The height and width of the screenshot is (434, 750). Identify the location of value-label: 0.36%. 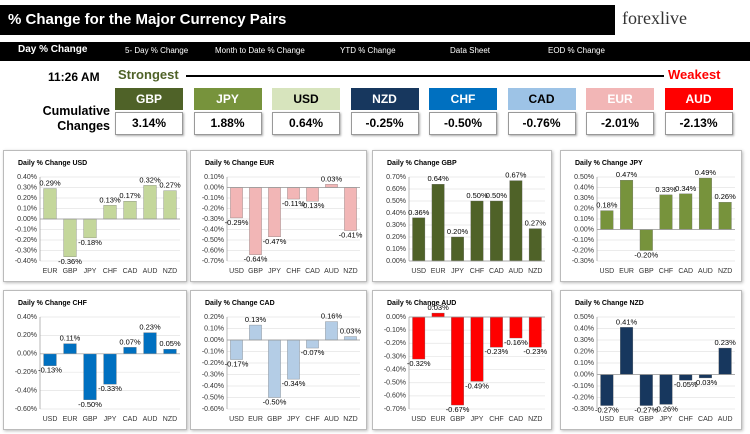
(419, 212).